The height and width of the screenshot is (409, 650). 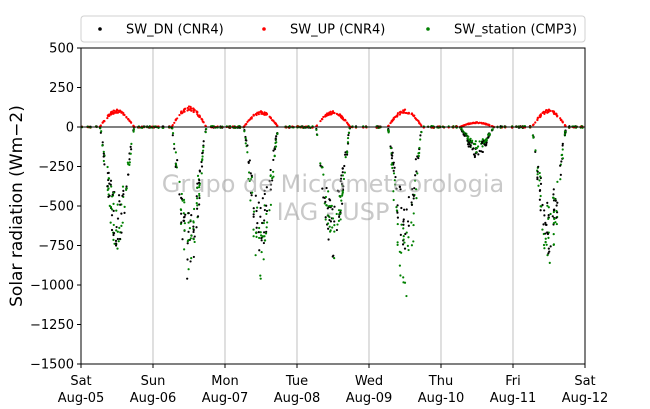 What do you see at coordinates (440, 381) in the screenshot?
I see `x-tick-label-day: Thu` at bounding box center [440, 381].